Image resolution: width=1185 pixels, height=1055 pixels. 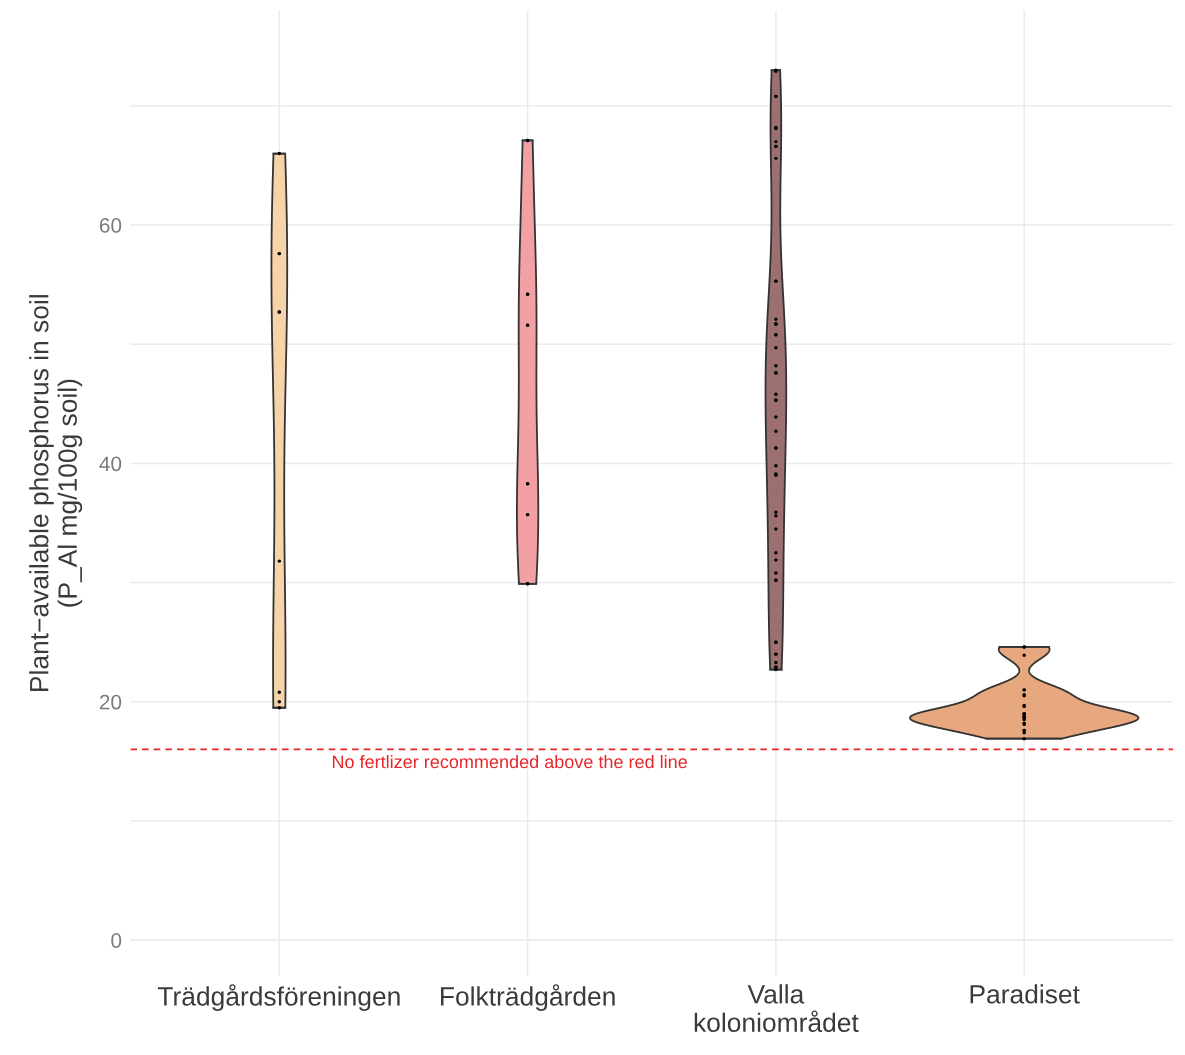 What do you see at coordinates (278, 997) in the screenshot?
I see `x-tick-label: Trädgårdsföreningen` at bounding box center [278, 997].